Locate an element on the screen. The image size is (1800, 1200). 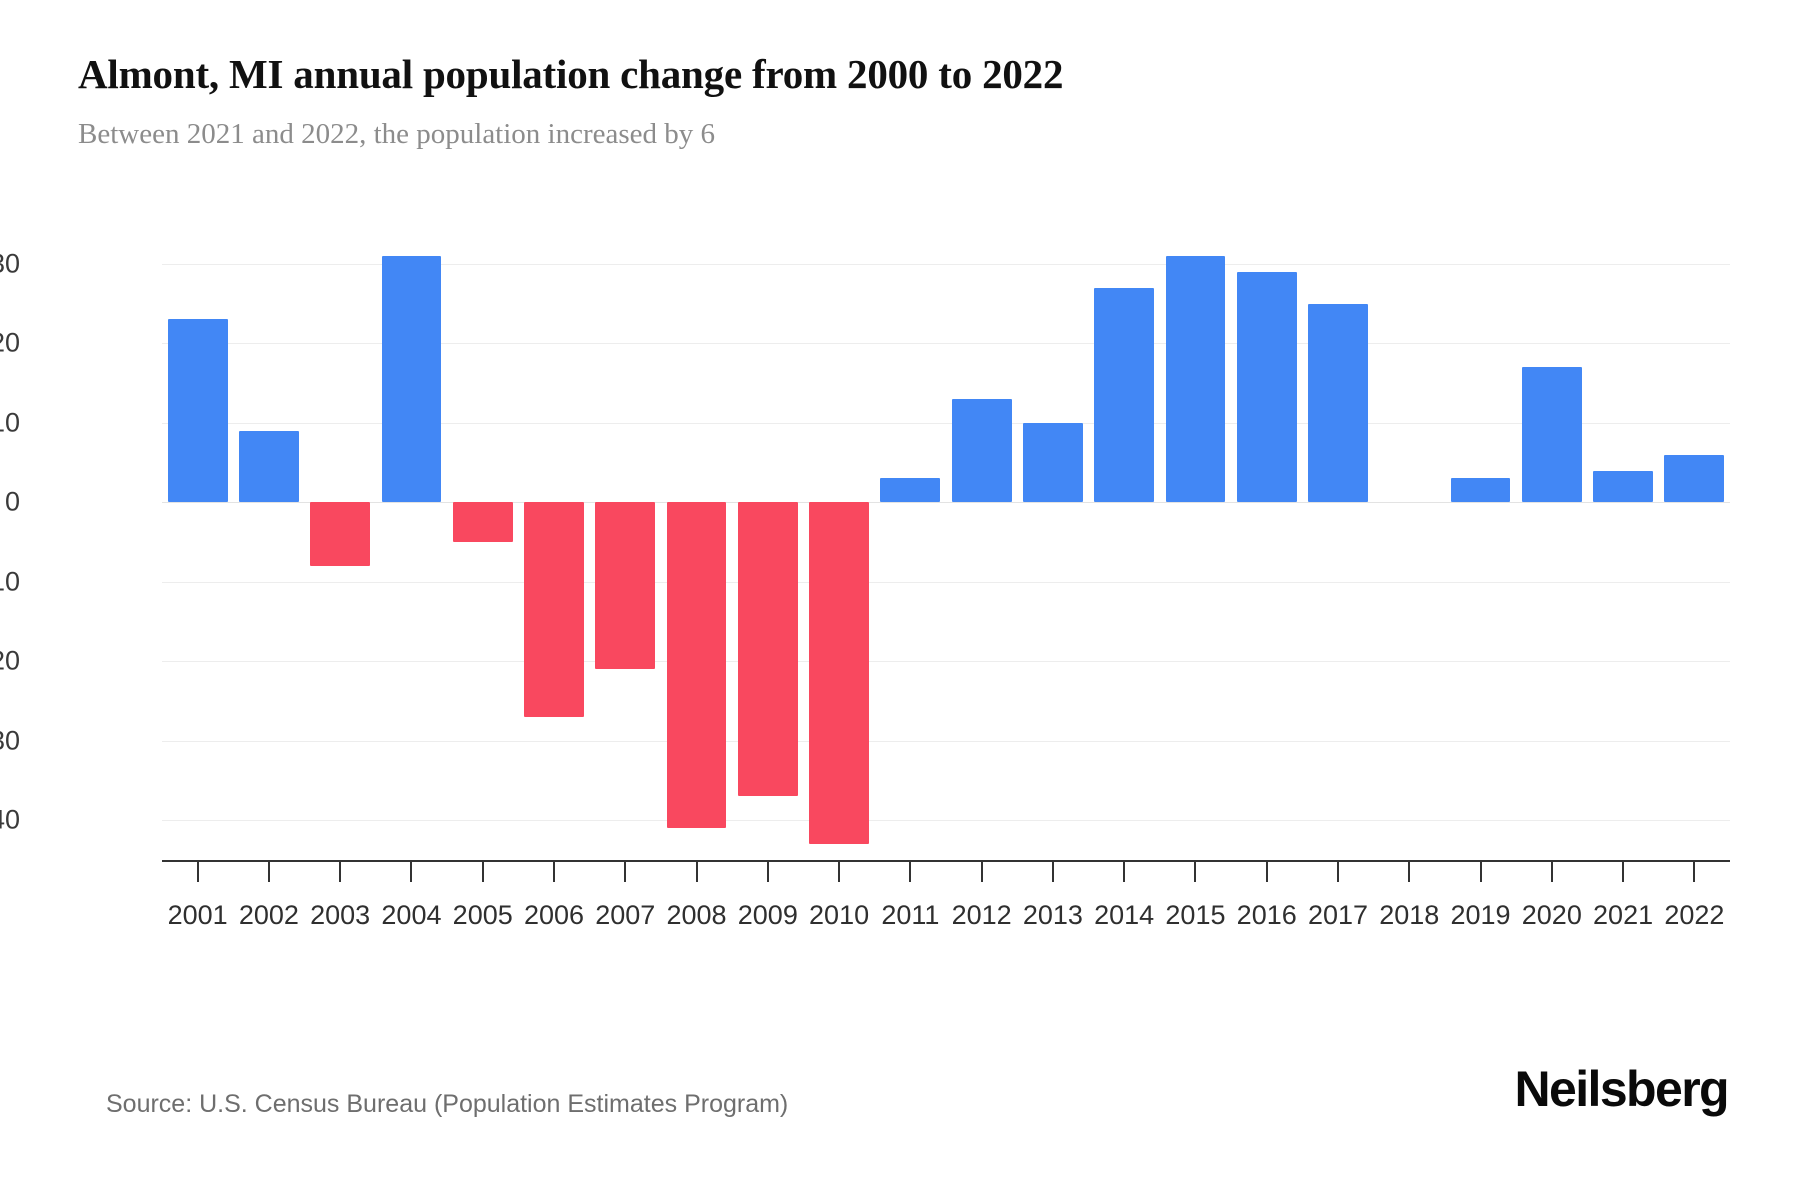
bar-2003 is located at coordinates (340, 534).